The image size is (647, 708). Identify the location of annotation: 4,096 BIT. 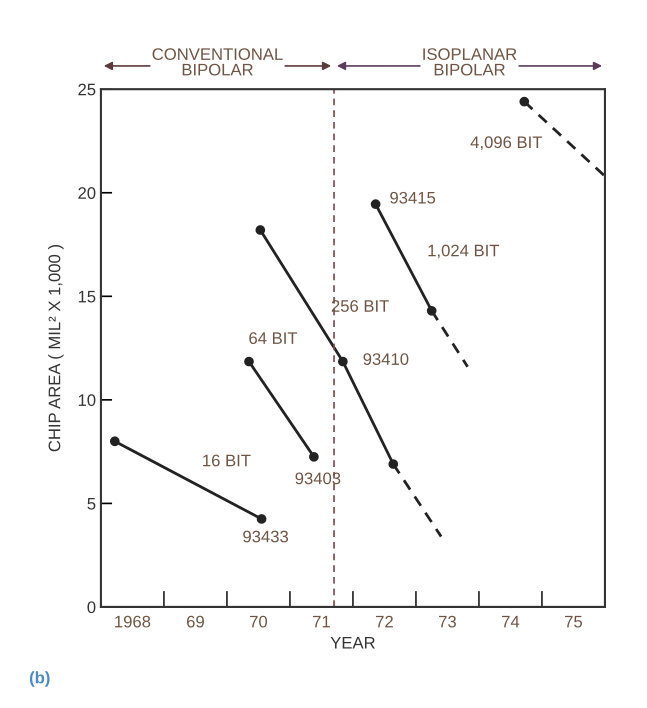
(506, 143).